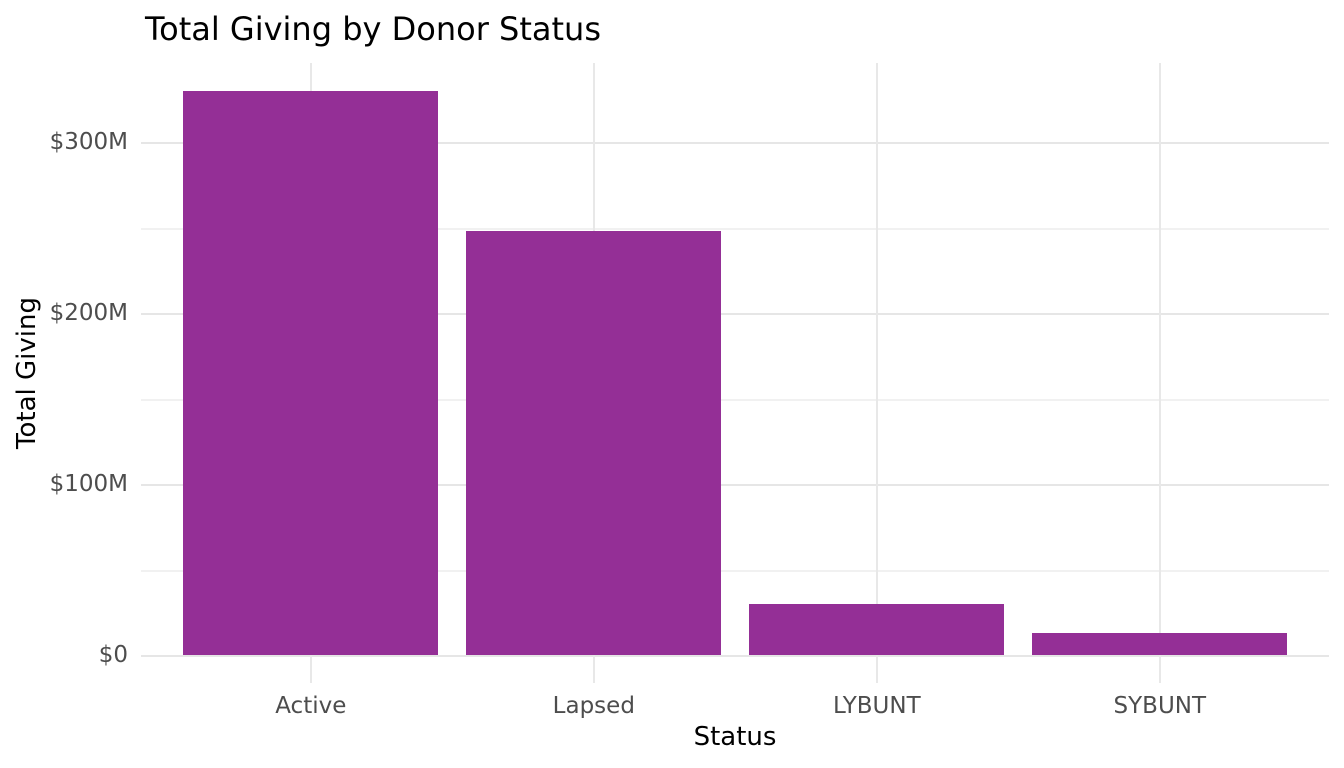 The height and width of the screenshot is (768, 1344). Describe the element at coordinates (735, 656) in the screenshot. I see `gridline-major-0M` at that location.